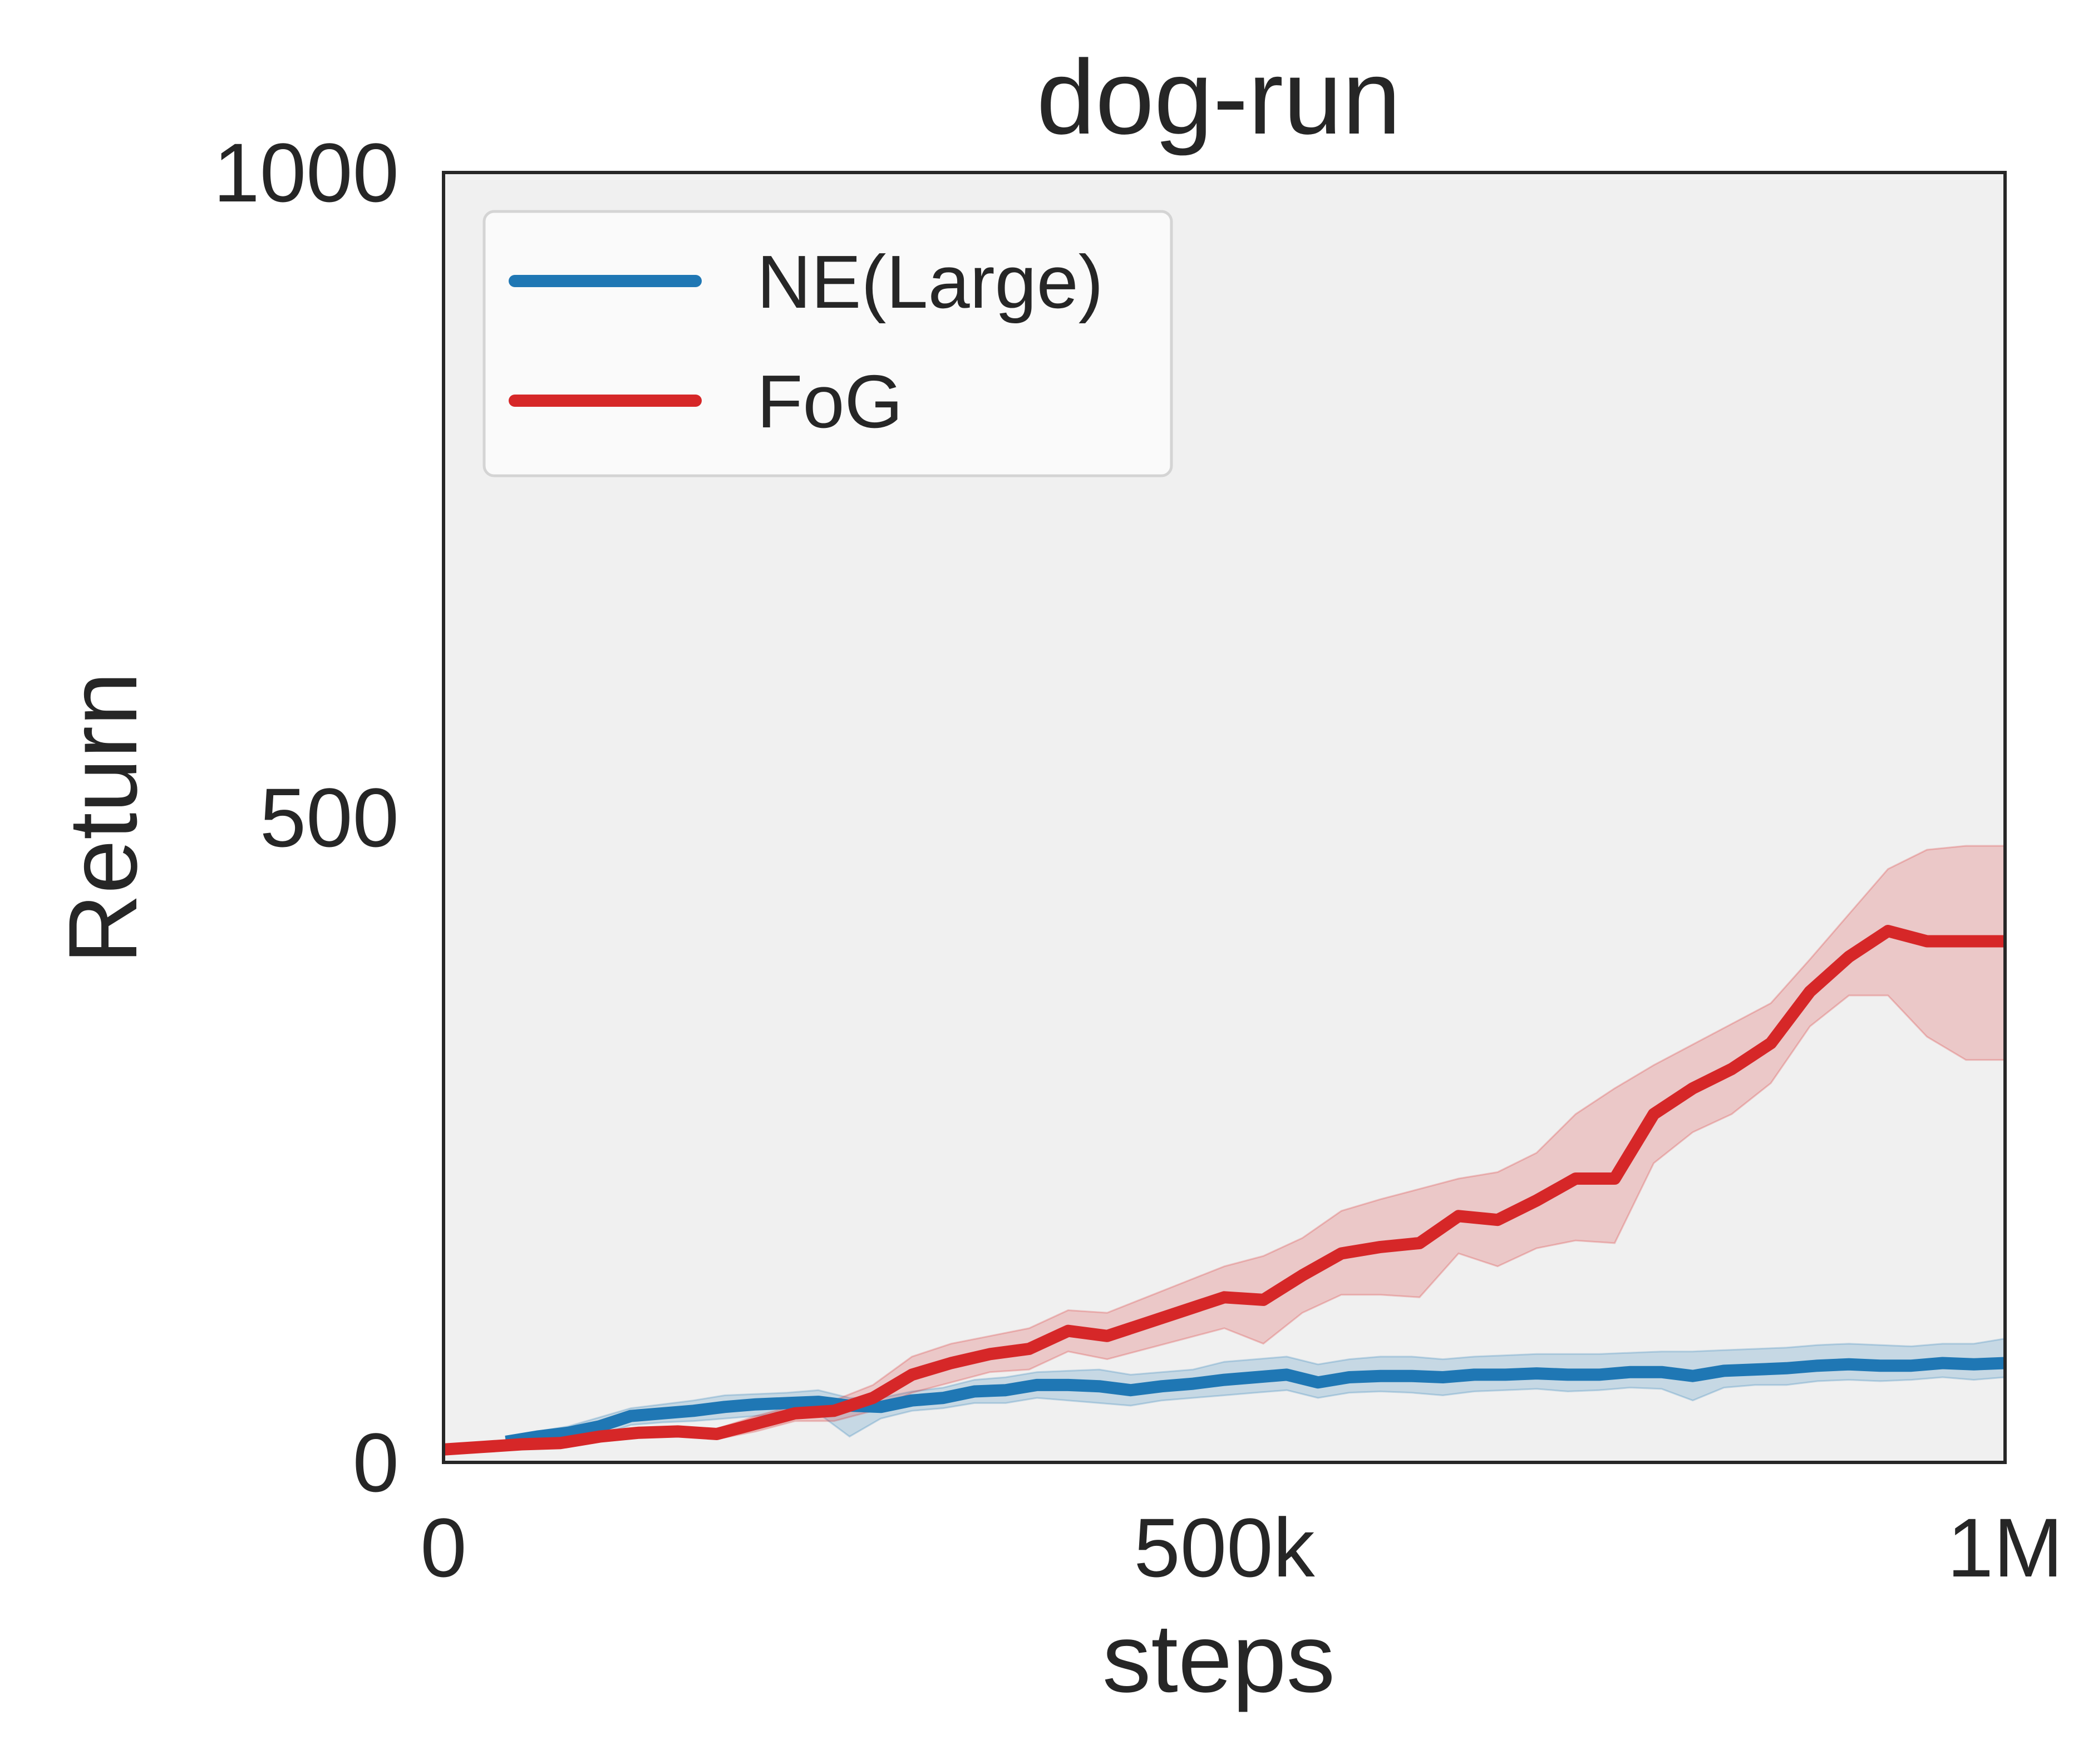  What do you see at coordinates (329, 817) in the screenshot?
I see `y-tick-label: 500` at bounding box center [329, 817].